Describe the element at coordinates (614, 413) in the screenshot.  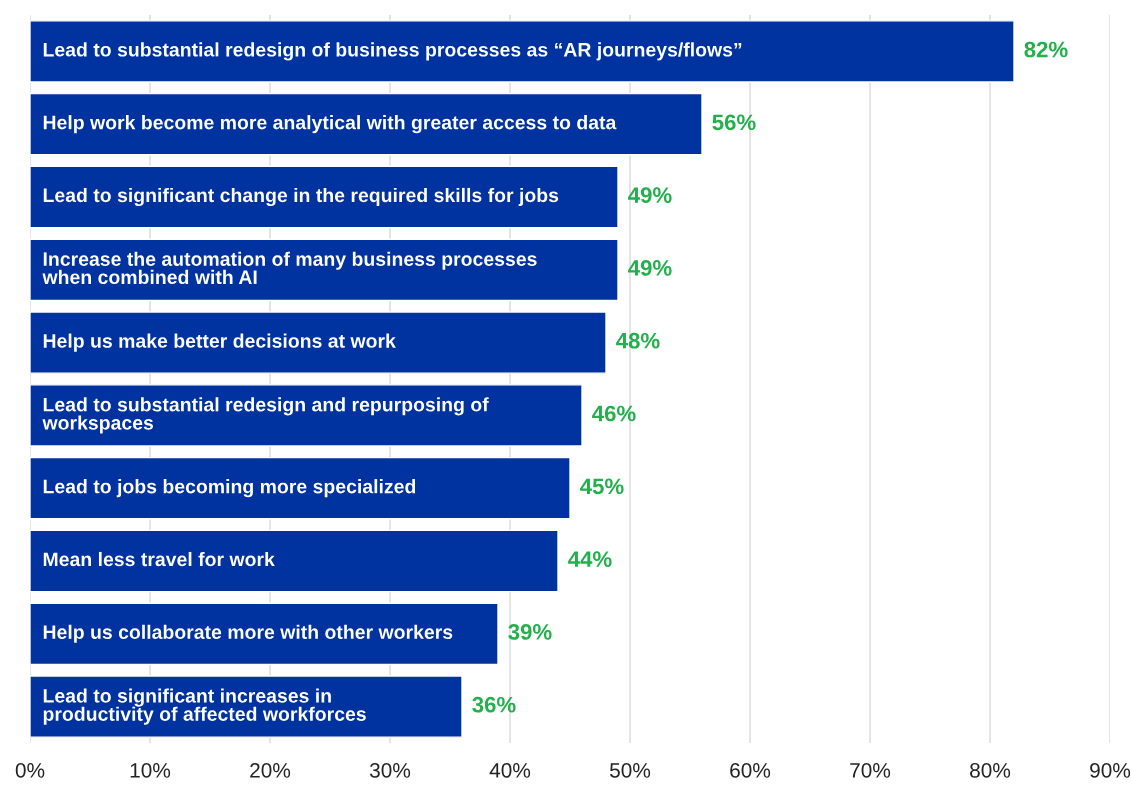
I see `data-label: 46%` at that location.